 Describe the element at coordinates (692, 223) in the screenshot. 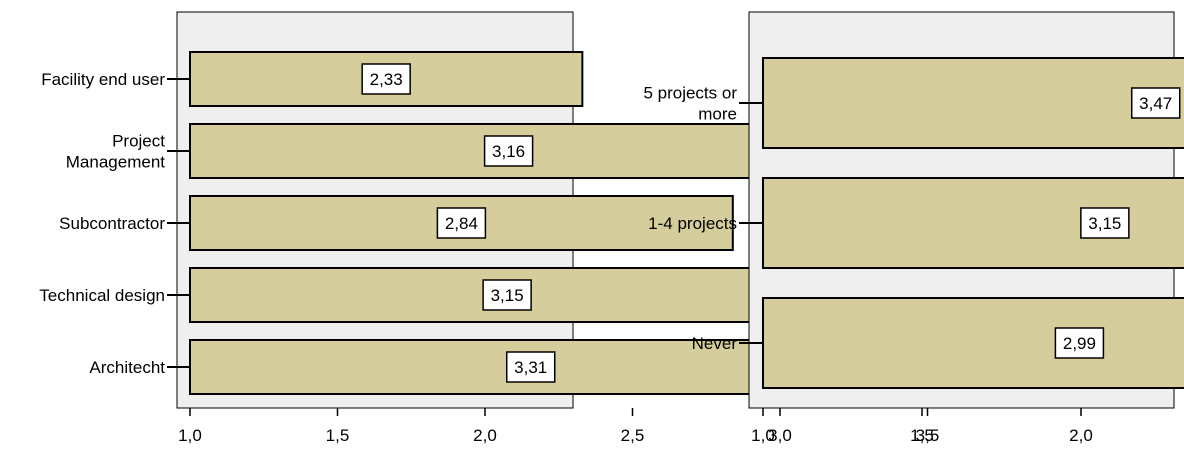

I see `category-label: 1-4 projects` at that location.